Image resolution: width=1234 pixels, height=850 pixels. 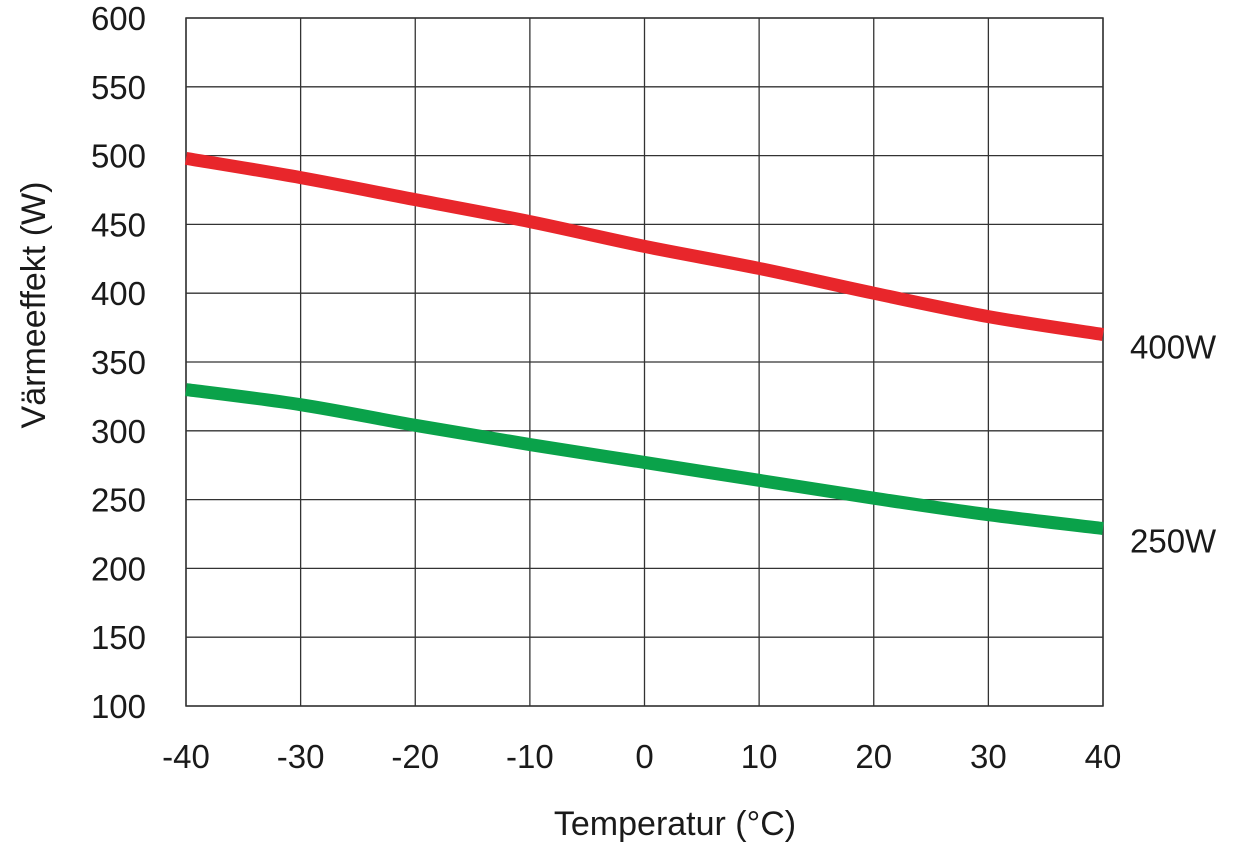 I want to click on y-tick-label: 350, so click(x=118, y=362).